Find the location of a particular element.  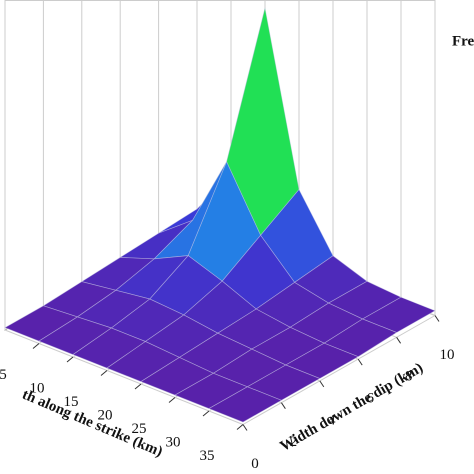

x-tick-label: 20 is located at coordinates (105, 415).